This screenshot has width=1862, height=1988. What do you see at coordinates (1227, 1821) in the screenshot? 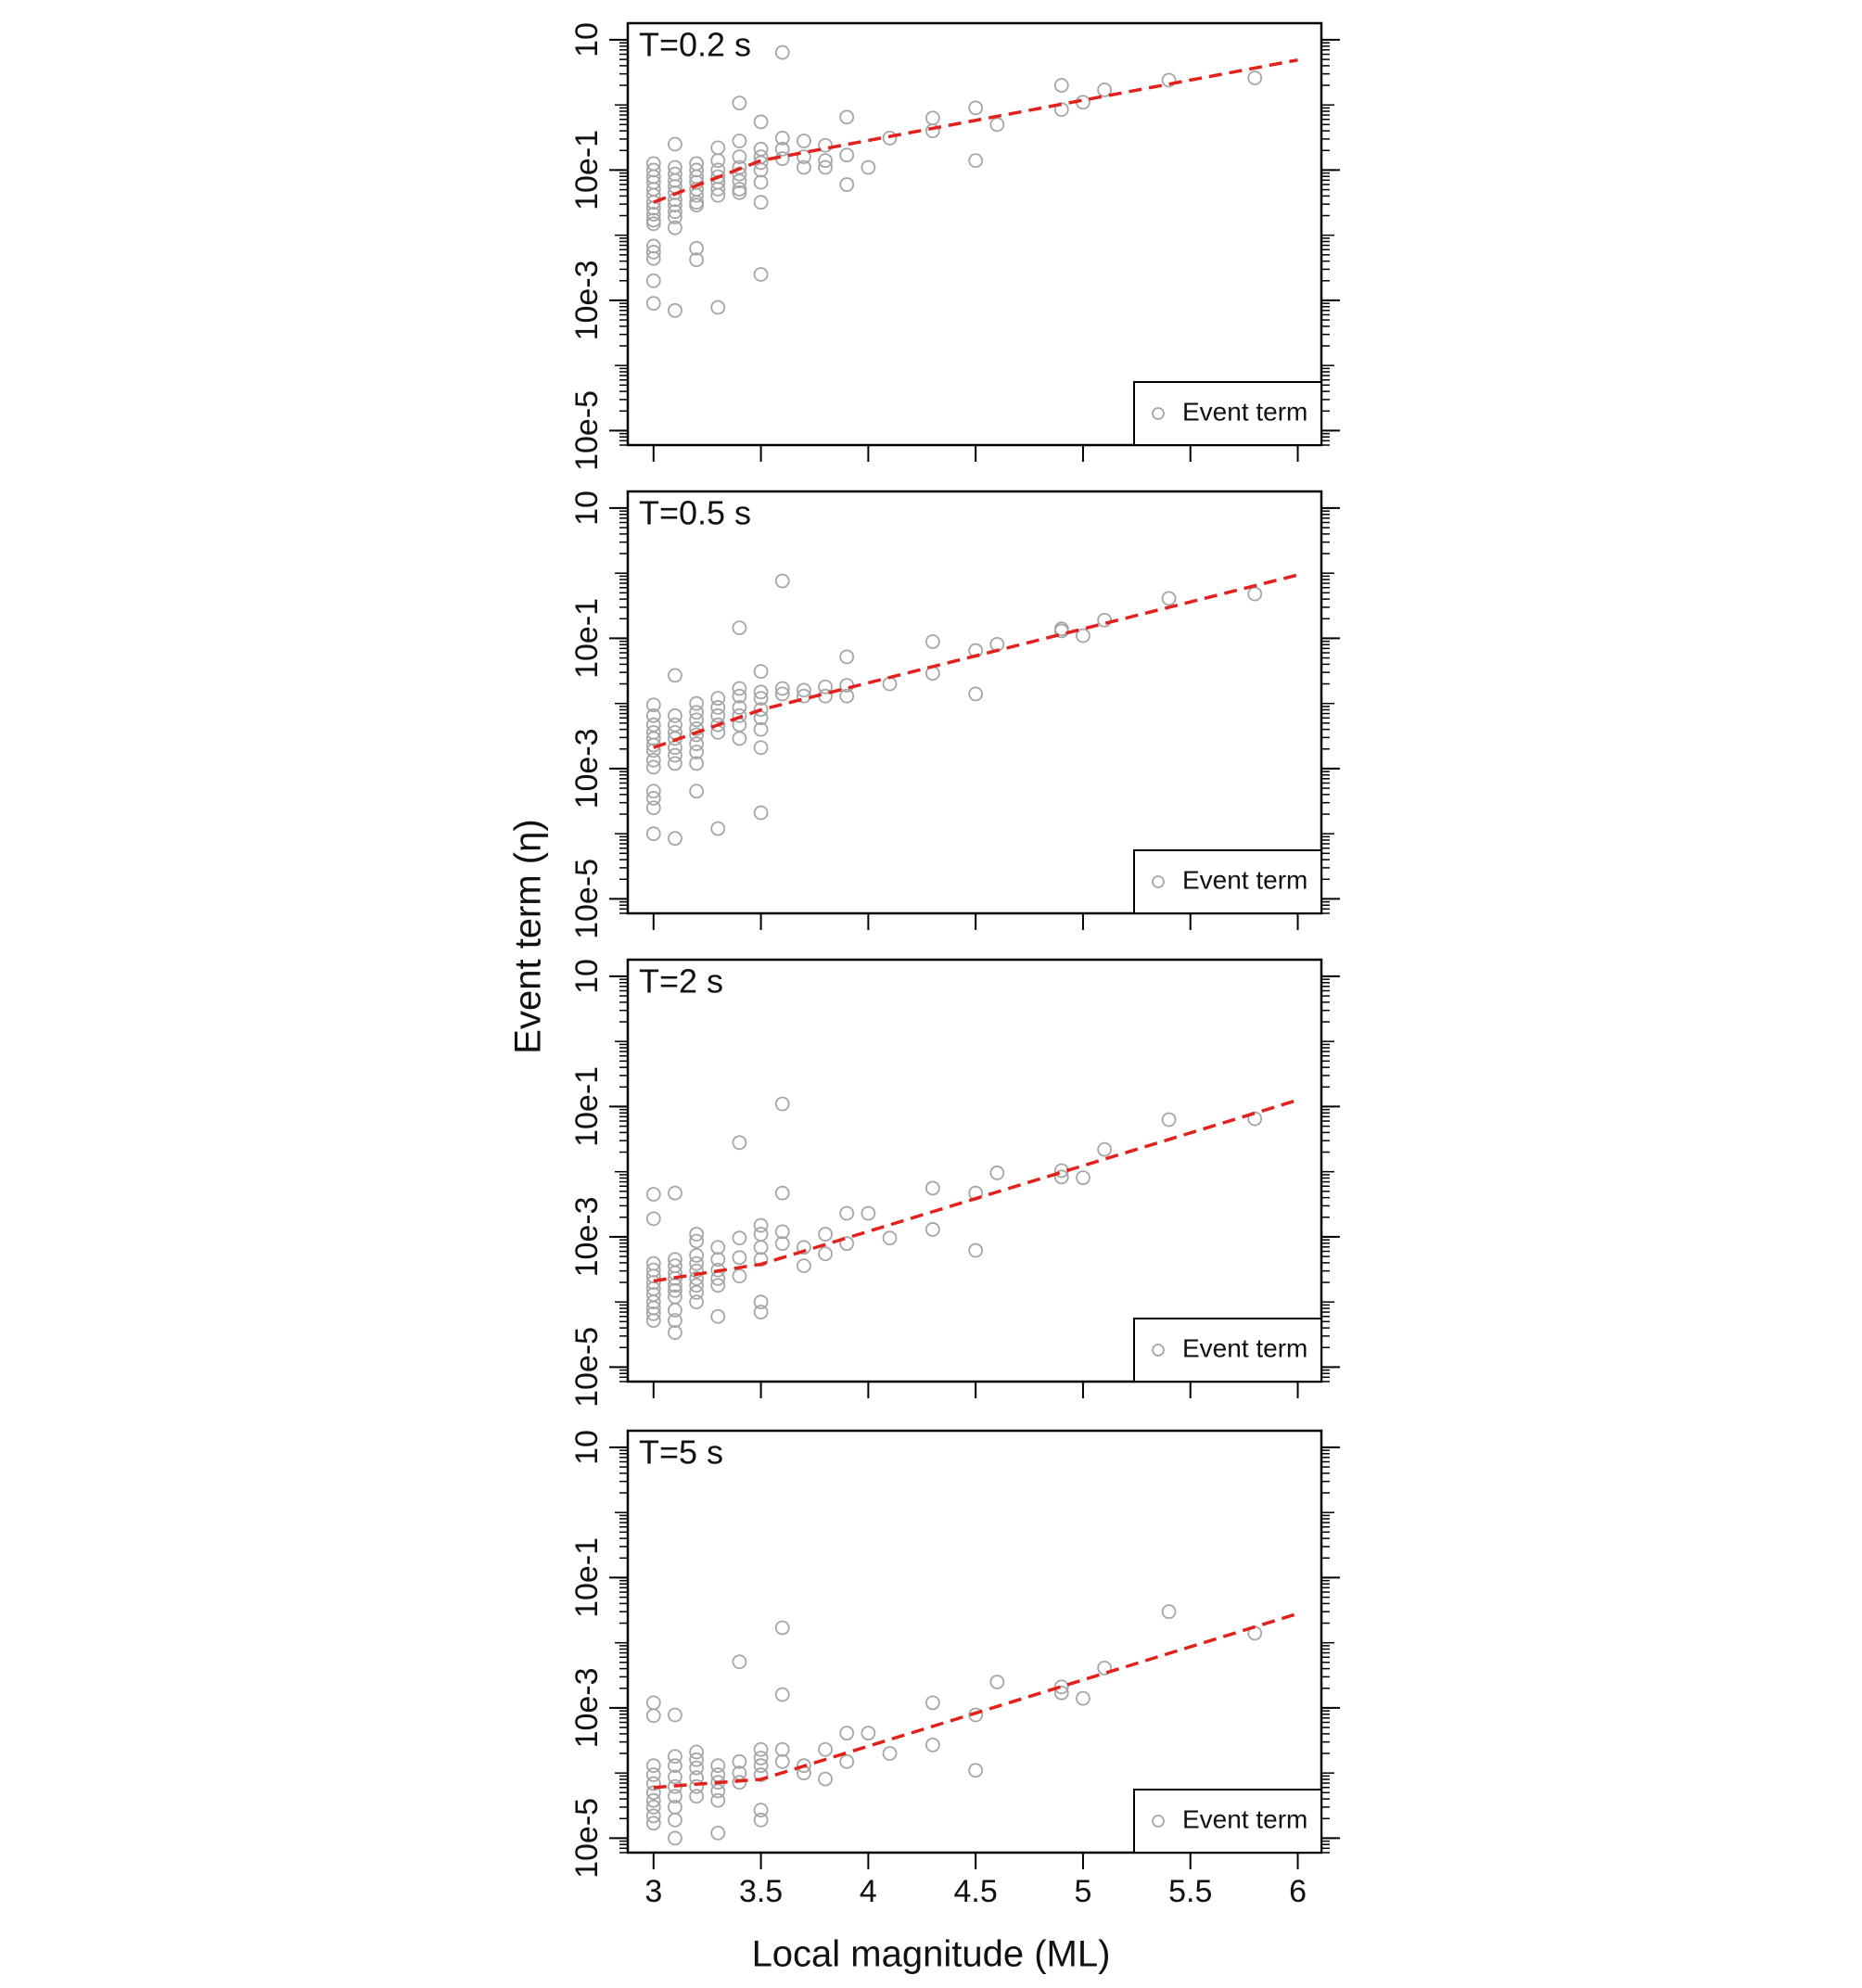
I see `legend-box` at bounding box center [1227, 1821].